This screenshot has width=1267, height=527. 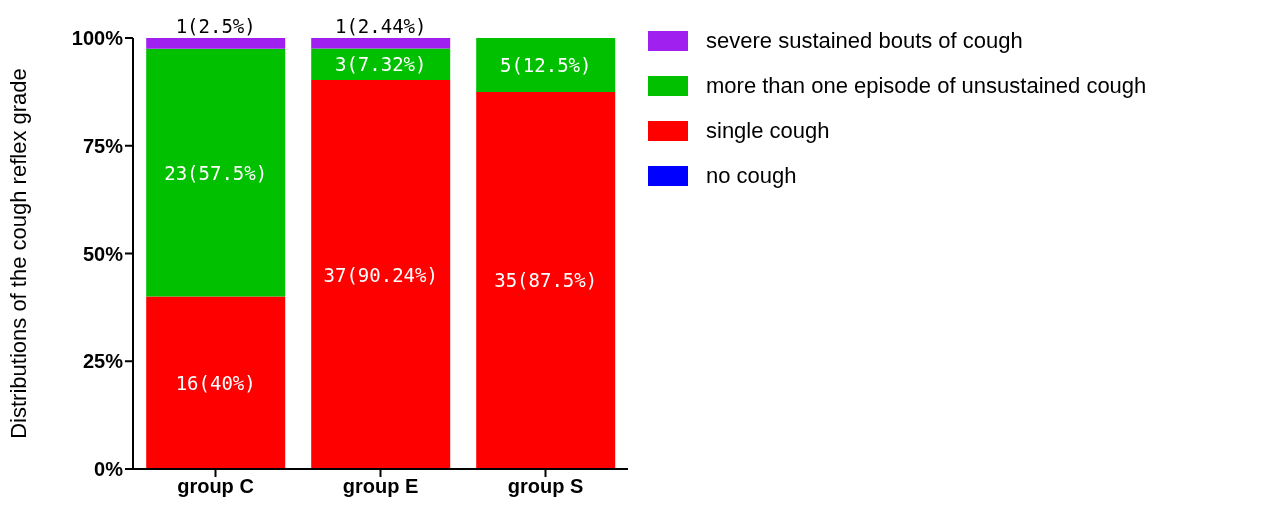 I want to click on y-tick-label: 50%, so click(x=103, y=253).